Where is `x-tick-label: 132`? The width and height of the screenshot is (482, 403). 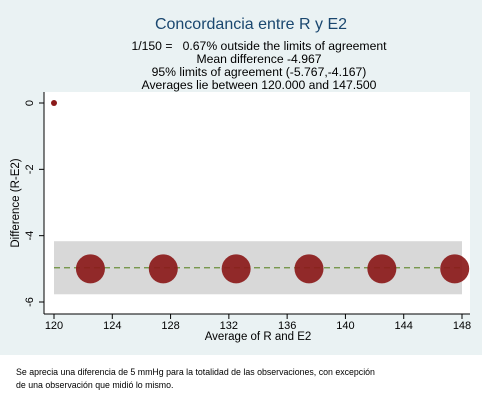 x-tick-label: 132 is located at coordinates (229, 326).